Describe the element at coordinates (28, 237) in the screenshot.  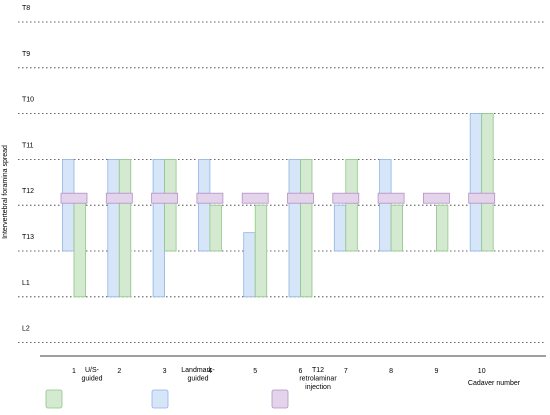
I see `level-label: T13` at that location.